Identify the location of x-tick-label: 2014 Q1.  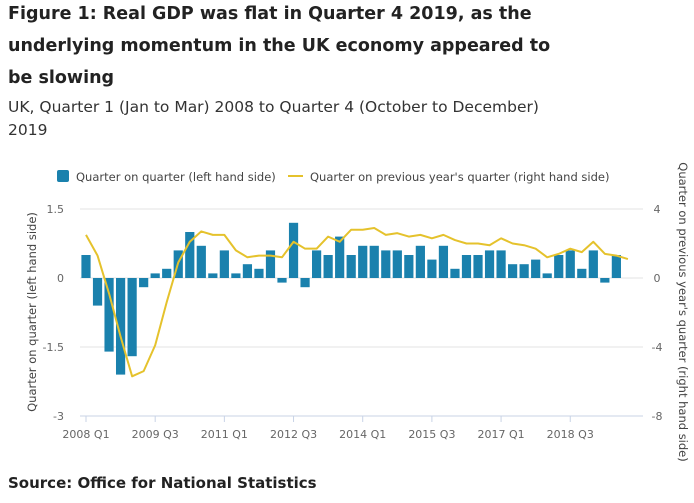
(362, 434).